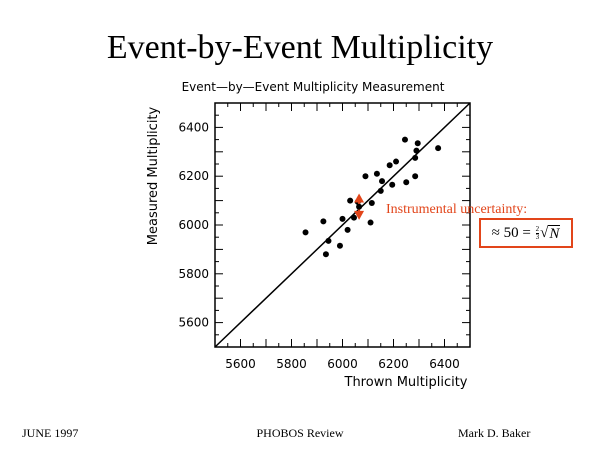 This screenshot has height=450, width=600. I want to click on y-tick-label: 6200, so click(193, 176).